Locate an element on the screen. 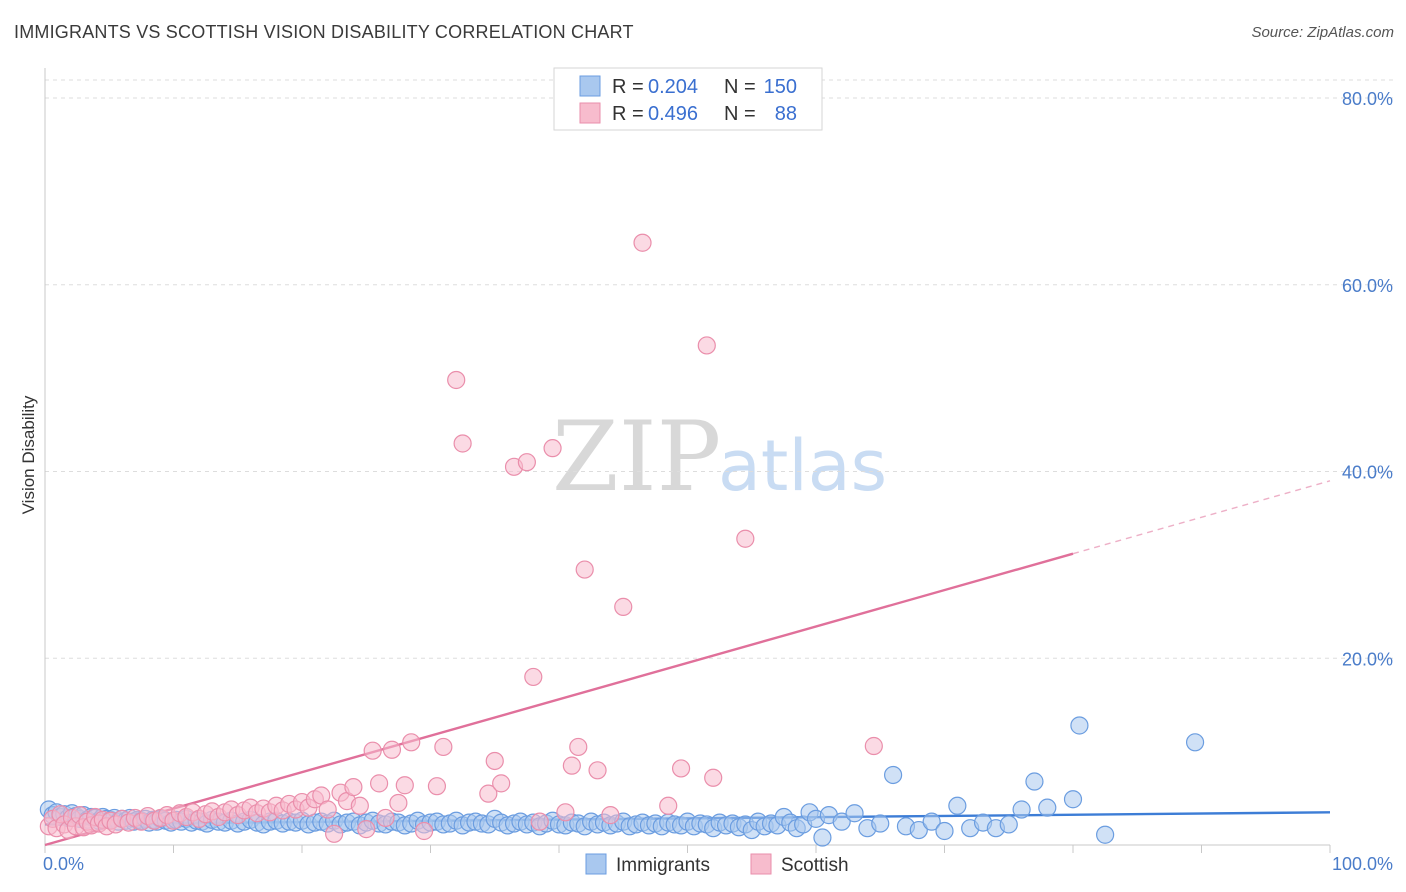  bottom-legend: Immigrants Scottish is located at coordinates (717, 864).